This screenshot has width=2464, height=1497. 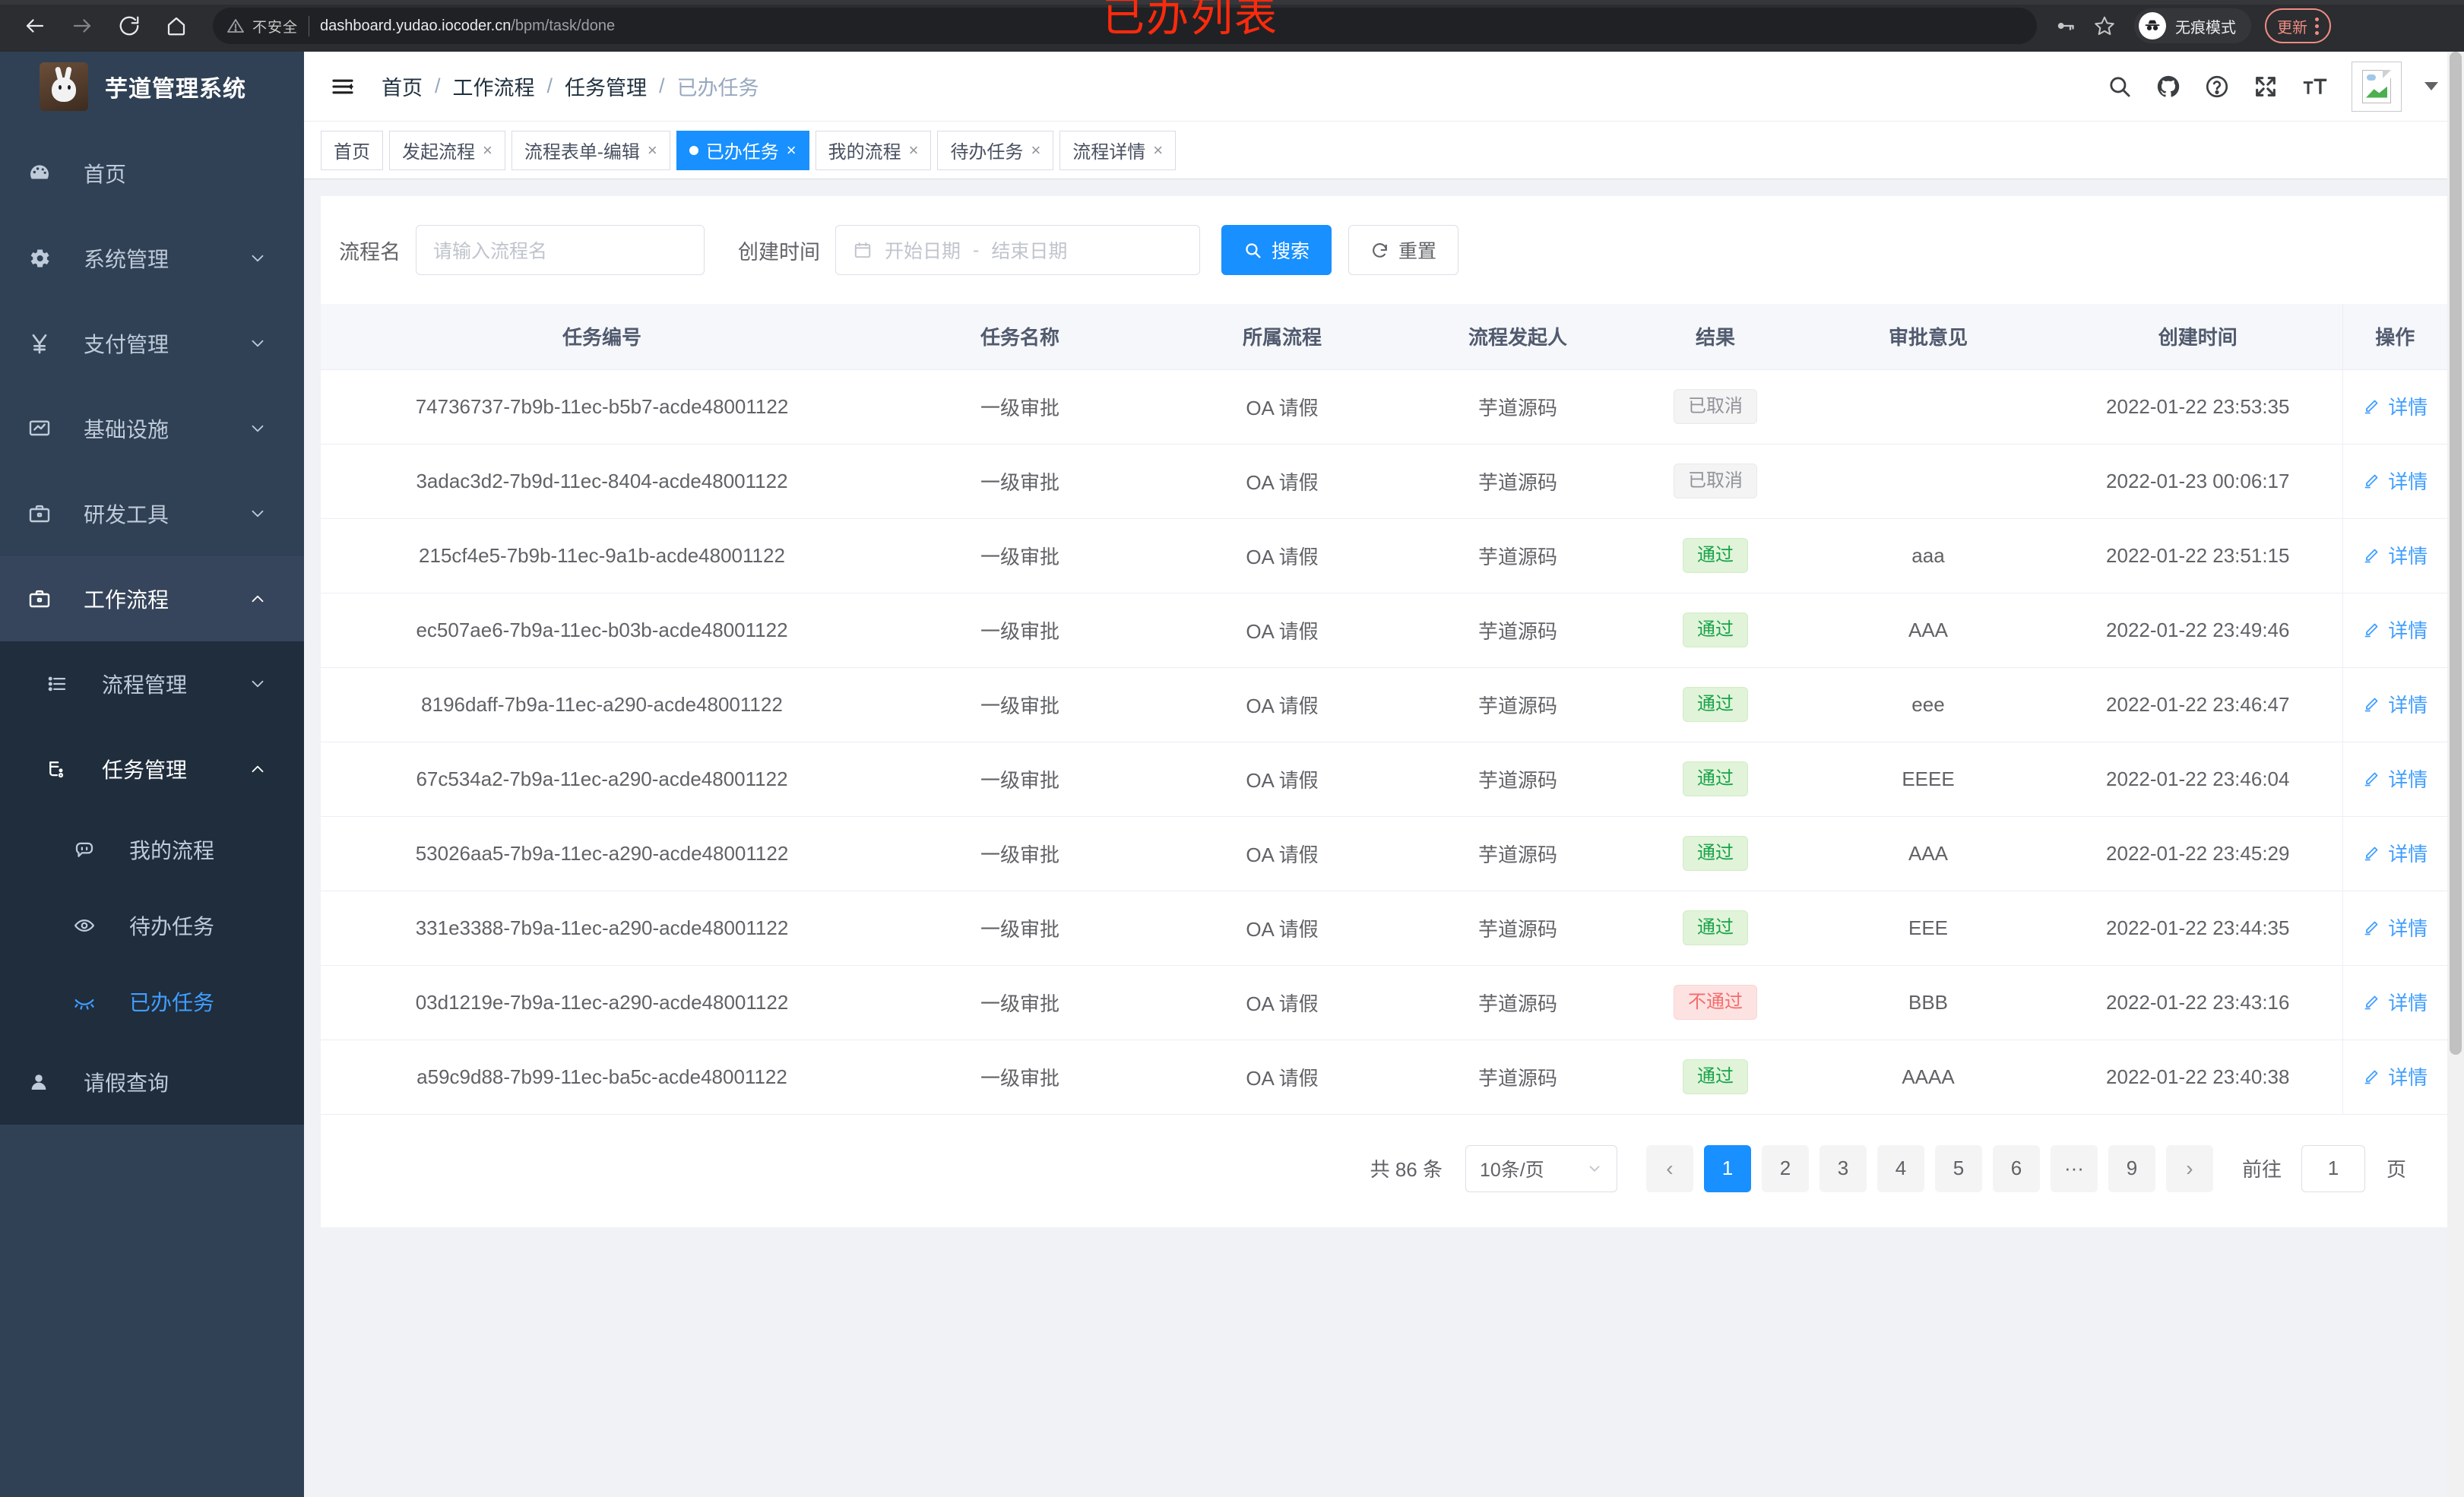 What do you see at coordinates (742, 150) in the screenshot?
I see `tab-done-task: 已办任务 ×` at bounding box center [742, 150].